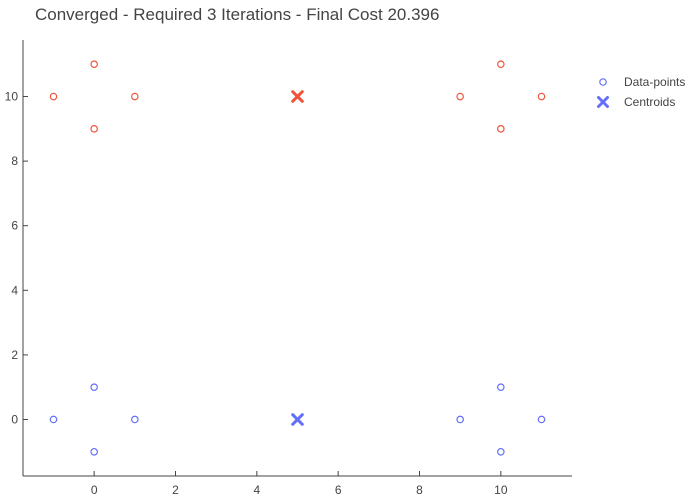 This screenshot has height=500, width=700. Describe the element at coordinates (256, 490) in the screenshot. I see `x-tick-label: 4` at that location.